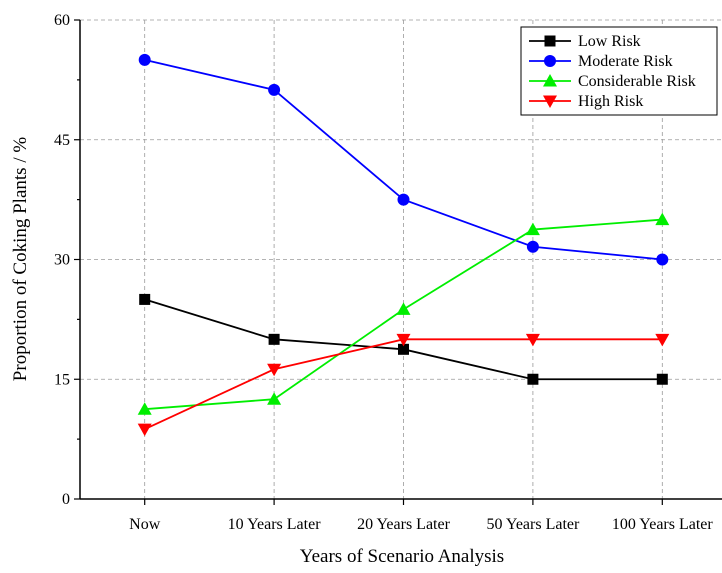  I want to click on legend-label-moderate-risk: Moderate Risk, so click(625, 61).